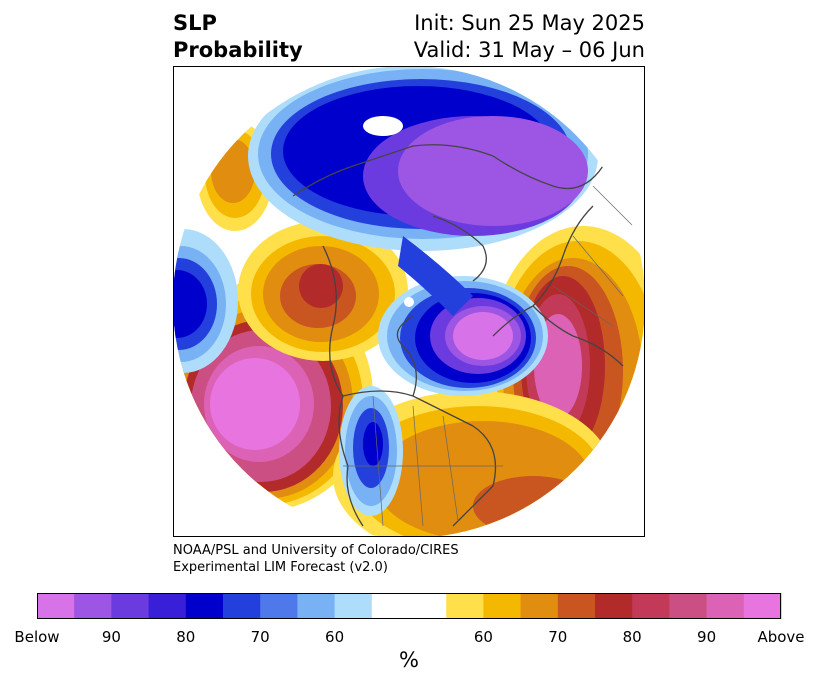 This screenshot has width=819, height=686. What do you see at coordinates (195, 23) in the screenshot?
I see `title-variable-line1: SLP` at bounding box center [195, 23].